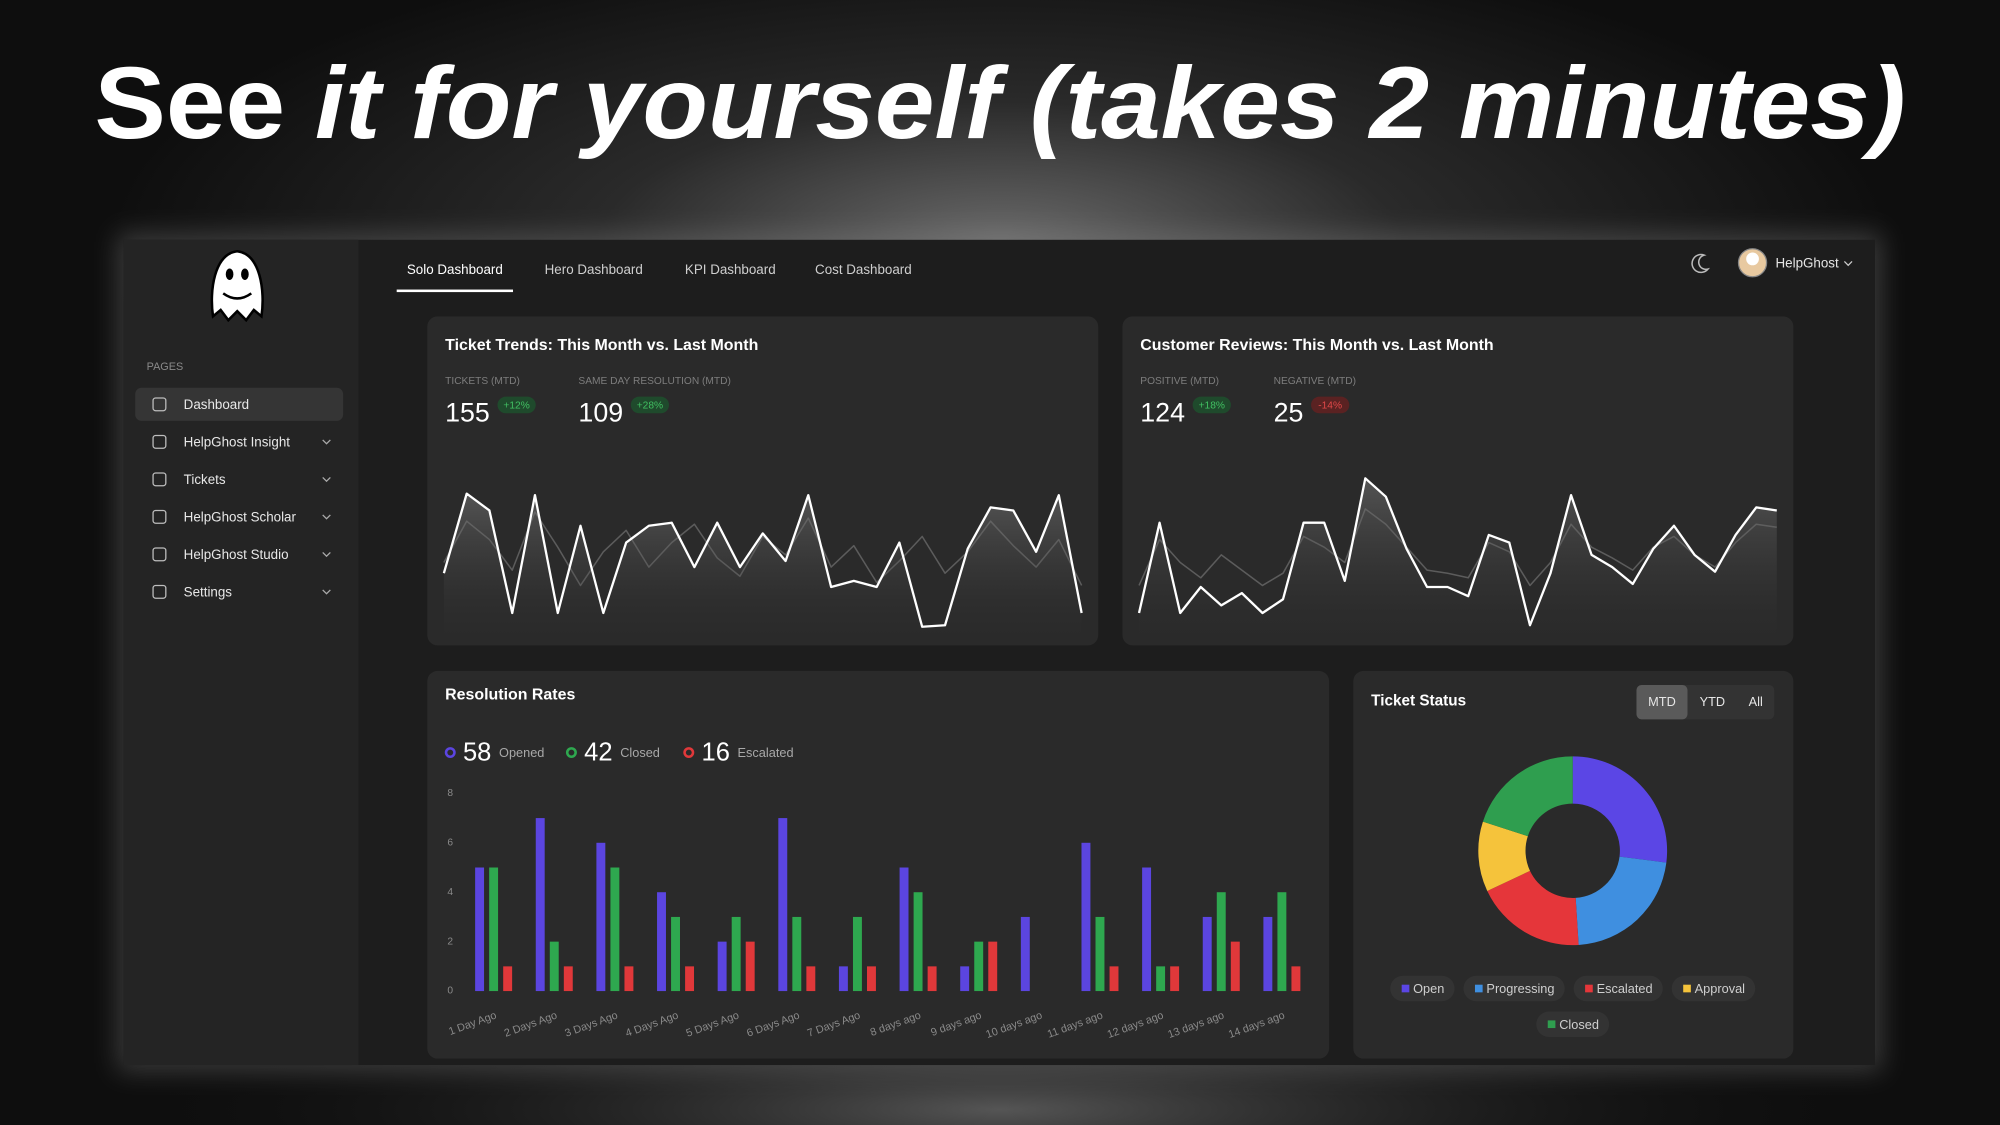 The image size is (2000, 1125). Describe the element at coordinates (237, 442) in the screenshot. I see `sidebar-item: HelpGhost Insight` at that location.